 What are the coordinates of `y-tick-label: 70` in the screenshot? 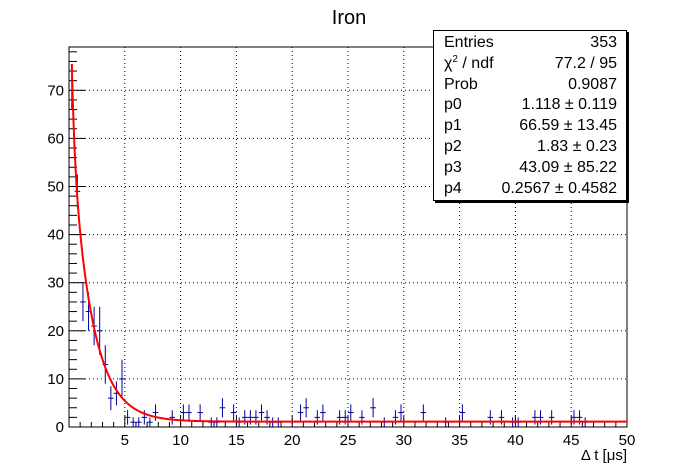 It's located at (55, 90).